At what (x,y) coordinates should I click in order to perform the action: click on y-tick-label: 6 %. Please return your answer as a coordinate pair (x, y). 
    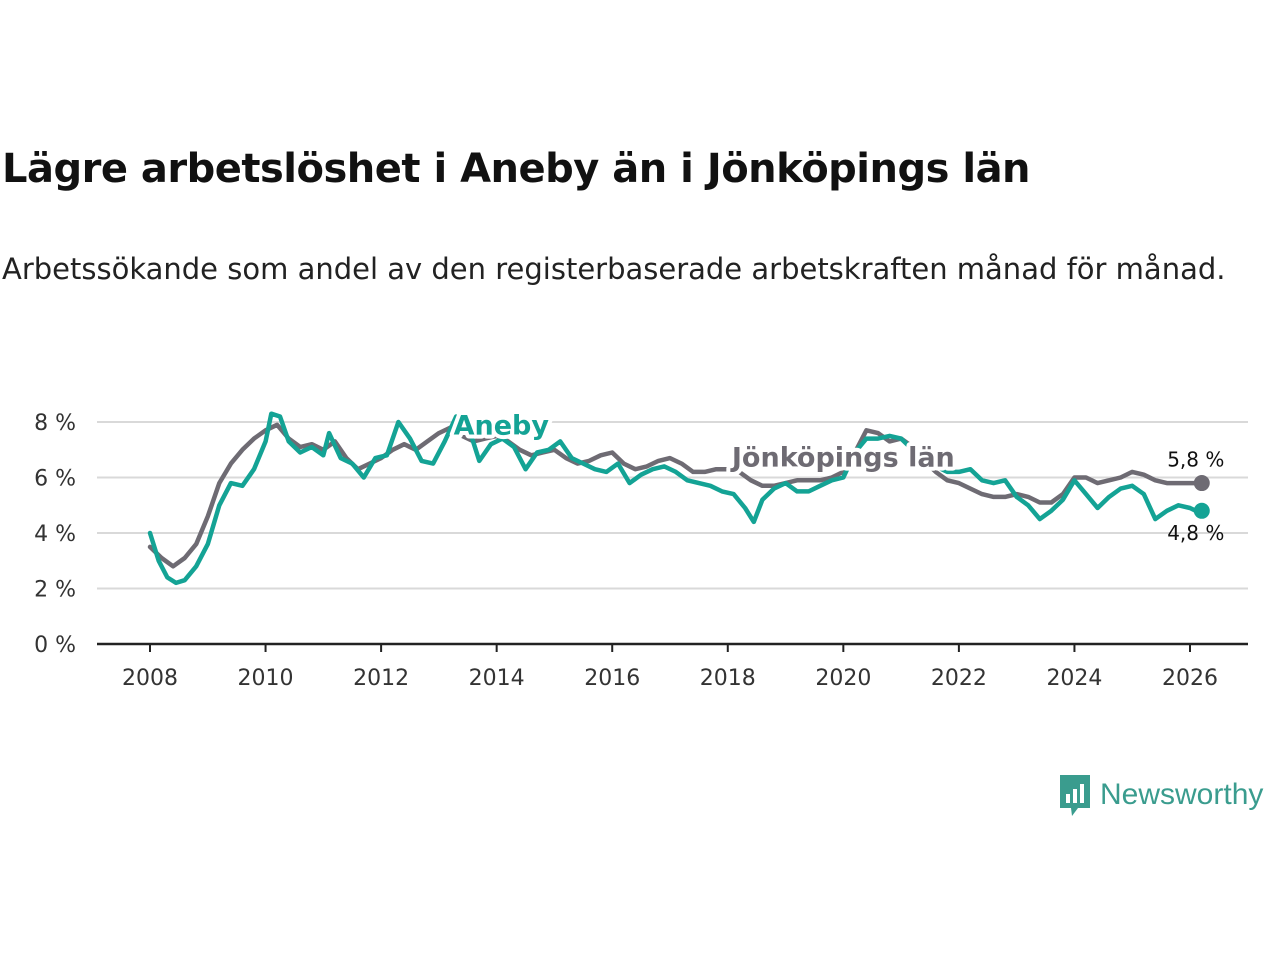
    Looking at the image, I should click on (55, 479).